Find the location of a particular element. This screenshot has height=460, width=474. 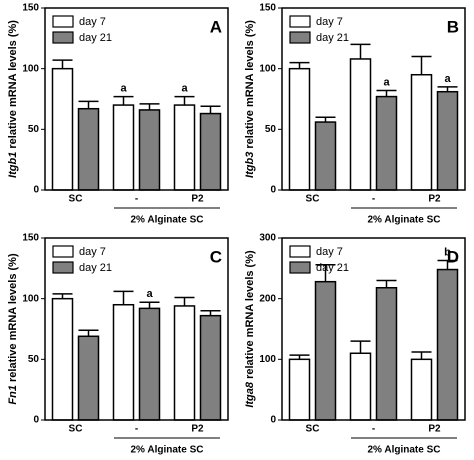

panel-letter: C is located at coordinates (216, 256).